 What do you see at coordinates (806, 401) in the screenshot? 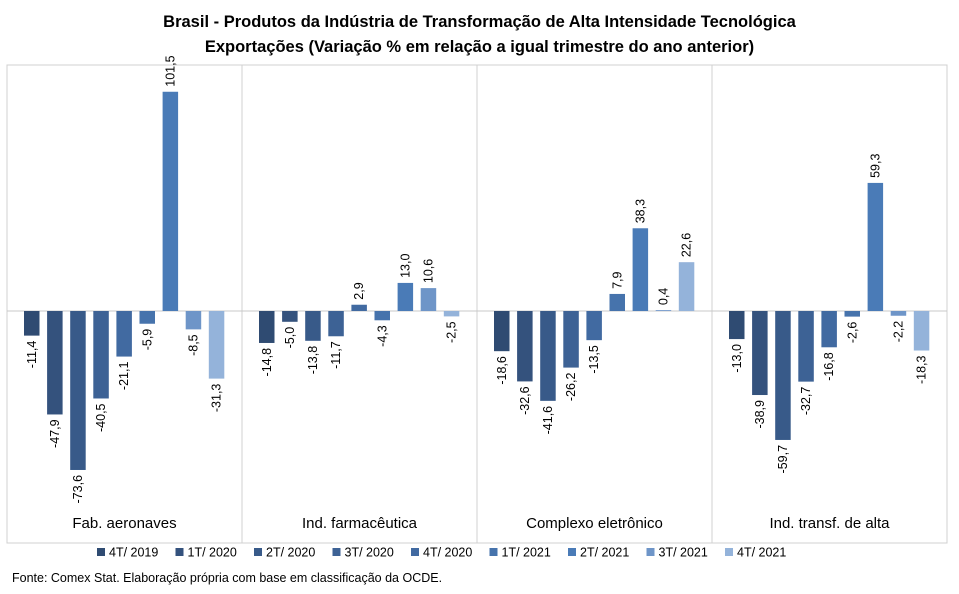
I see `data-label: -32,7` at bounding box center [806, 401].